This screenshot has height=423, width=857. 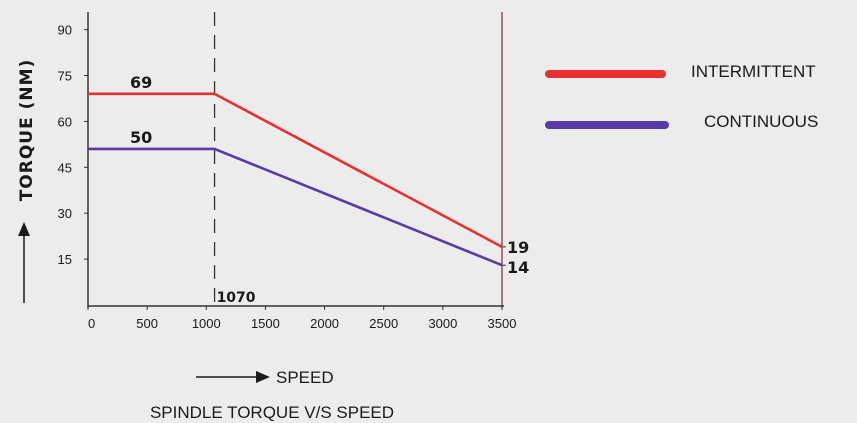 I want to click on y-tick-label: 60, so click(x=65, y=121).